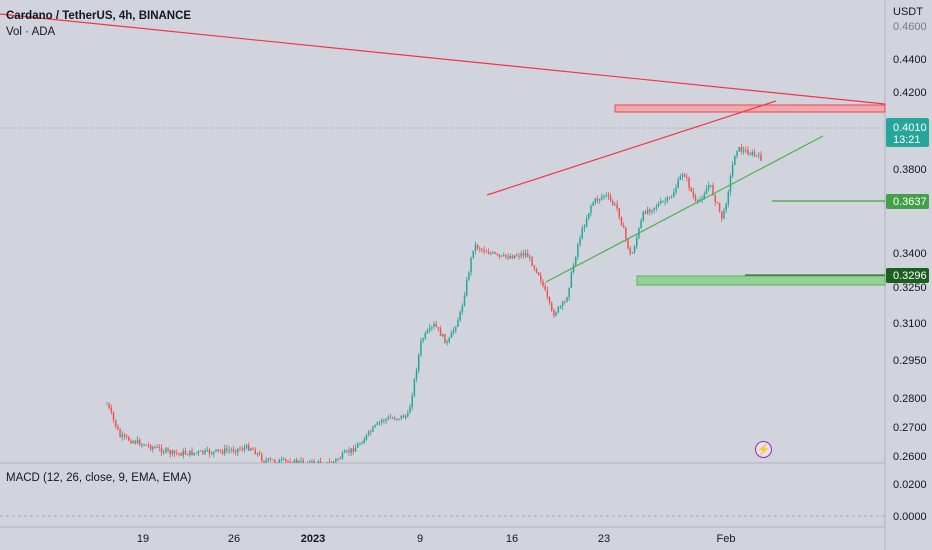  What do you see at coordinates (99, 478) in the screenshot?
I see `macd-legend: MACD (12, 26, close, 9, EMA, EMA)` at bounding box center [99, 478].